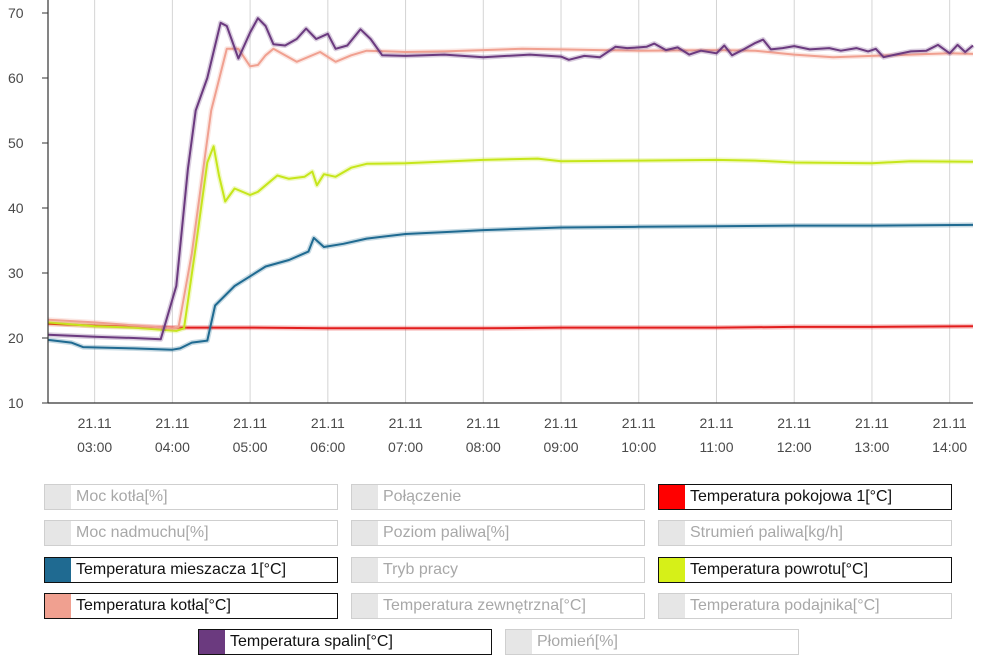 The image size is (1000, 662). I want to click on legend-item: Temperatura spalin[°C], so click(345, 642).